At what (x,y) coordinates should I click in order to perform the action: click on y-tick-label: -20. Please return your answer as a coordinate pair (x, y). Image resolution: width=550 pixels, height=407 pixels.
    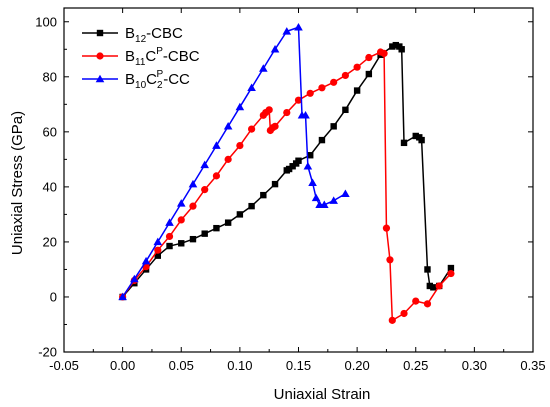
    Looking at the image, I should click on (47, 352).